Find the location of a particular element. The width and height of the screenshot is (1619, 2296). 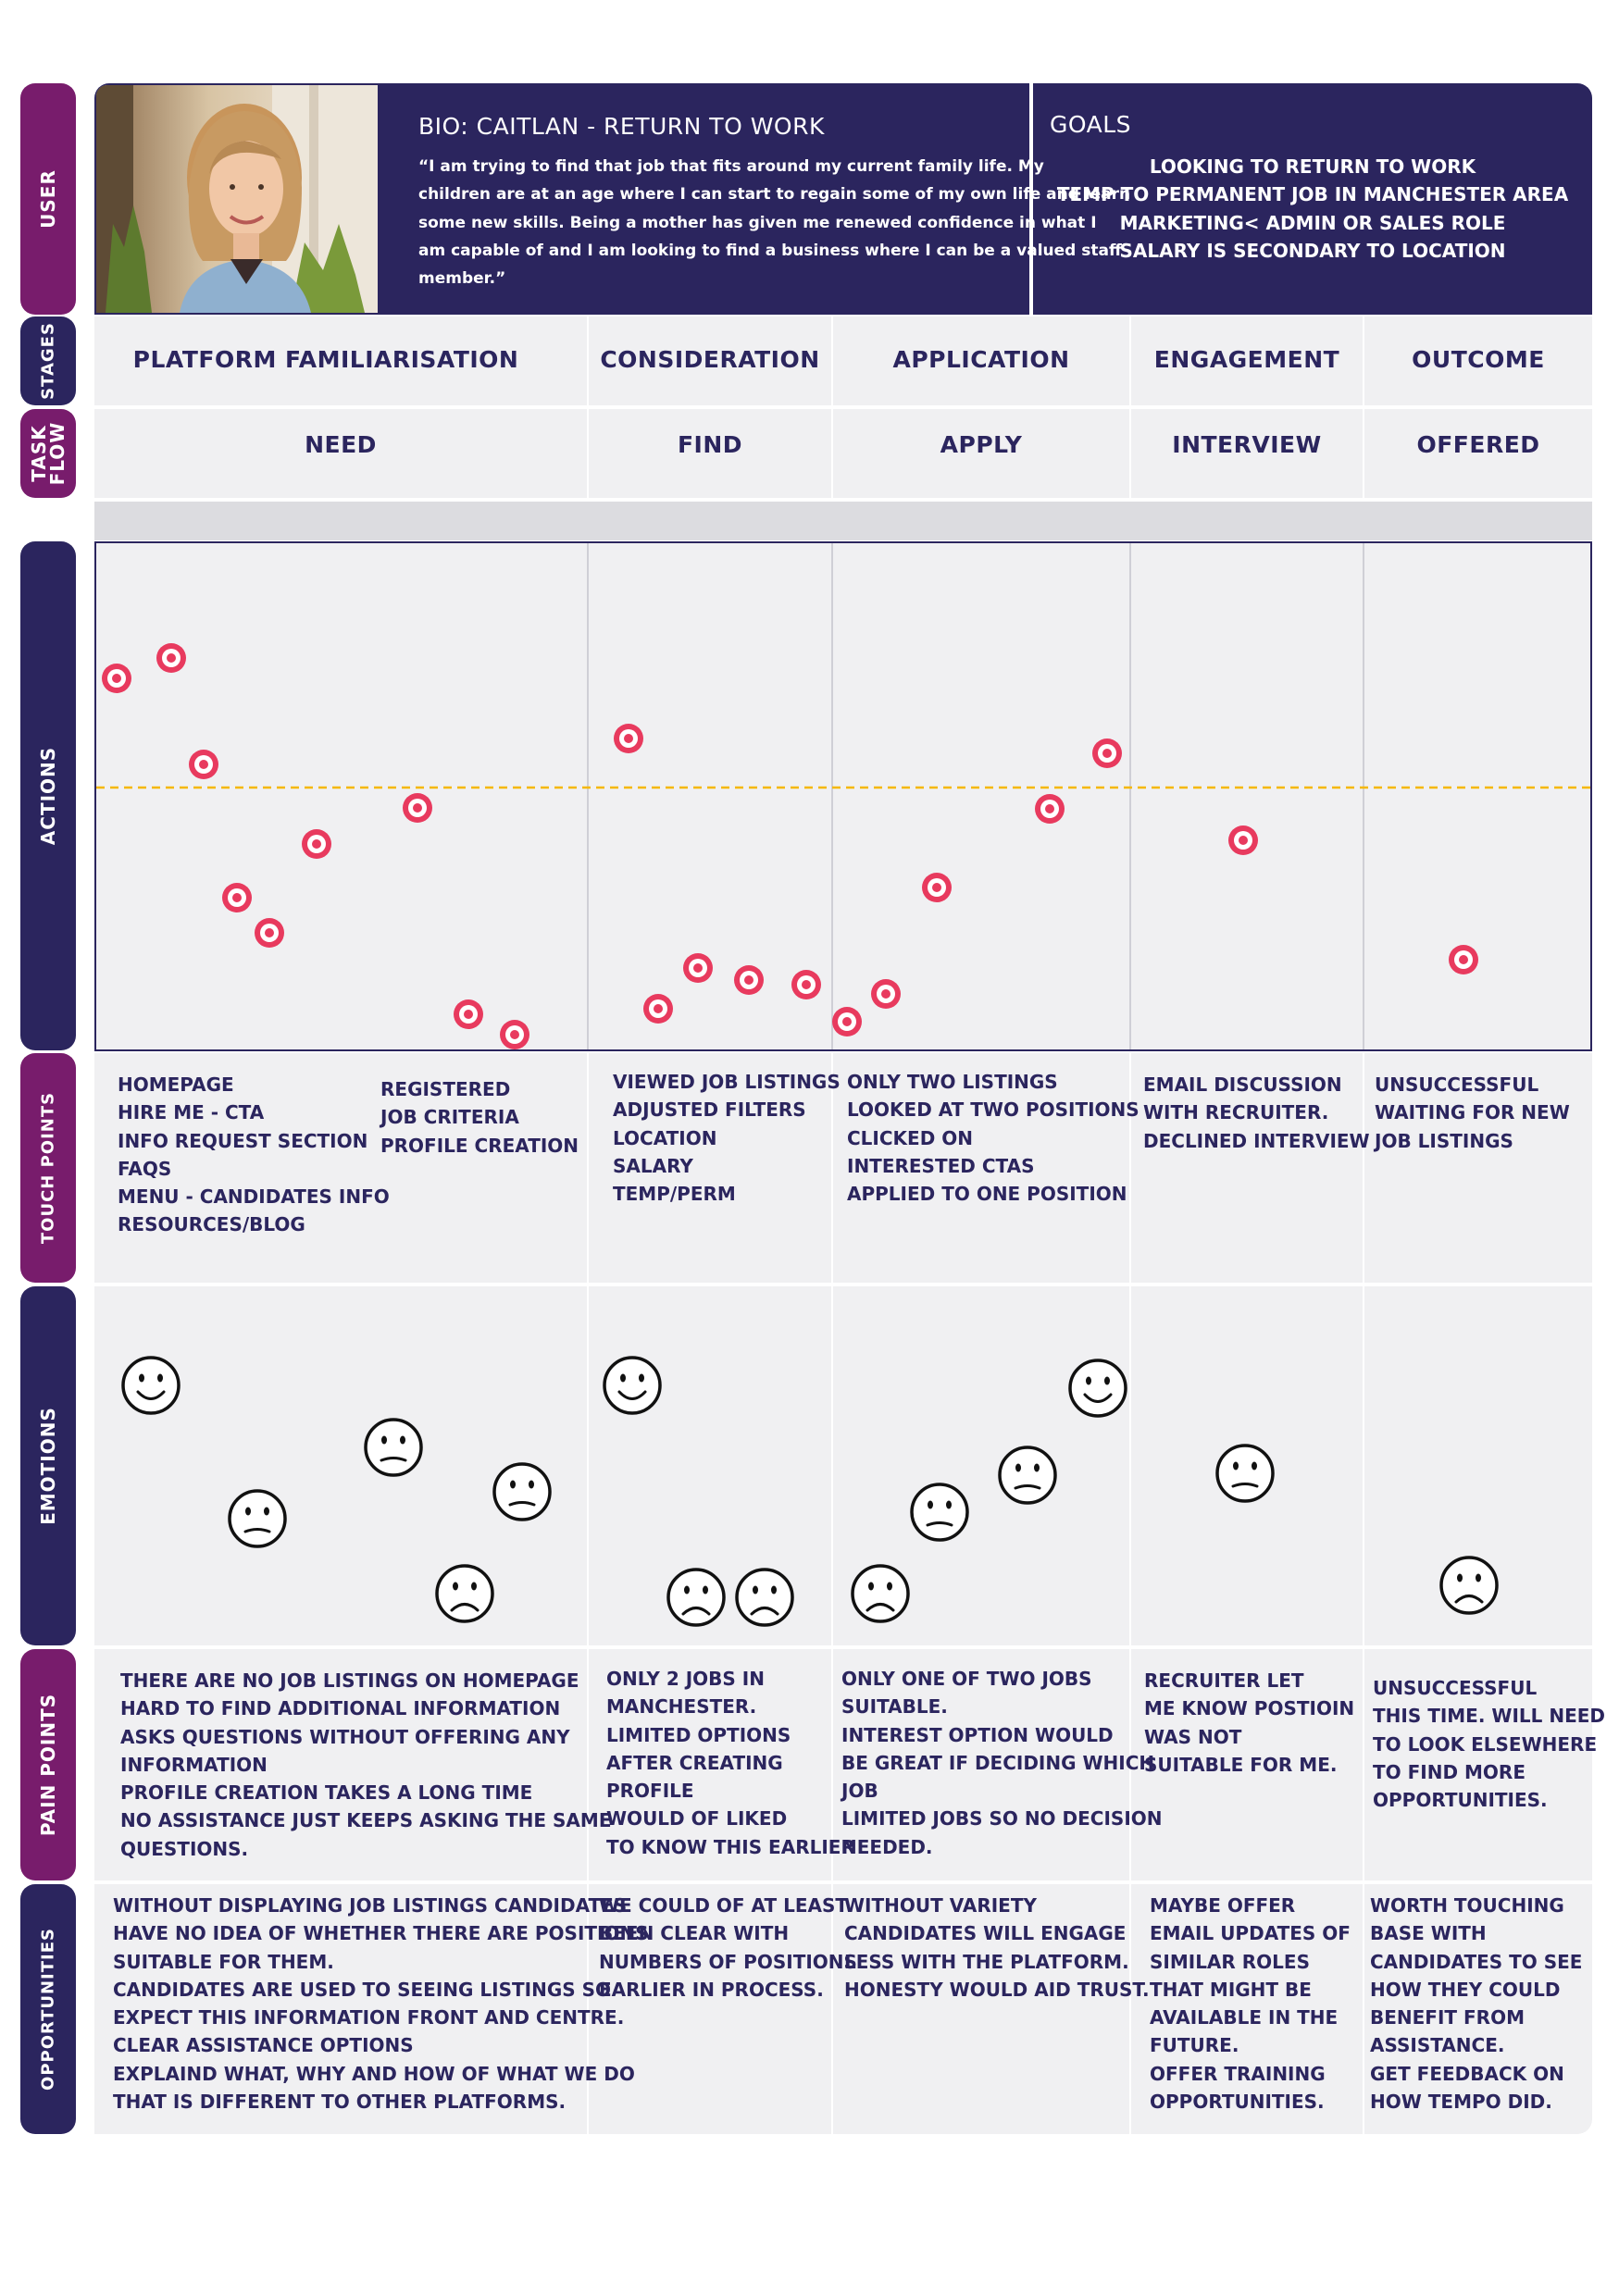

pain-point: LIMITED JOBS SO NO DECISION is located at coordinates (1002, 1819).